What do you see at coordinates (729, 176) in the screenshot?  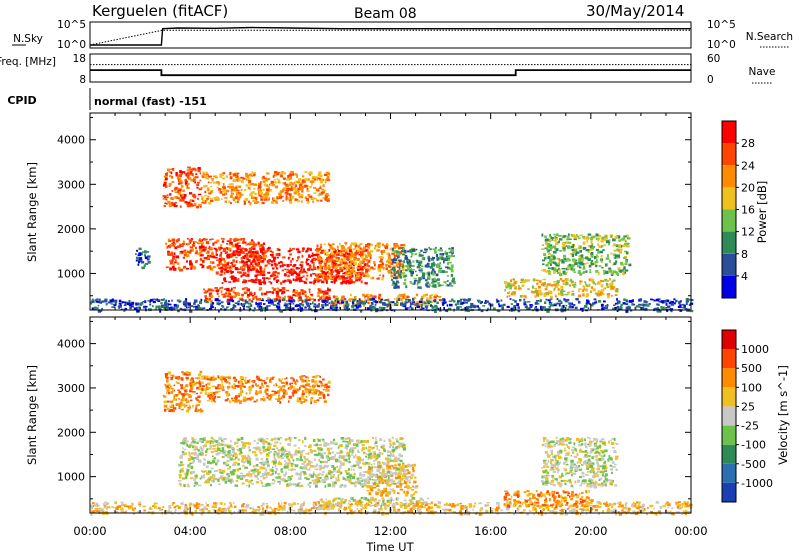 I see `power-colorbar-swatch` at bounding box center [729, 176].